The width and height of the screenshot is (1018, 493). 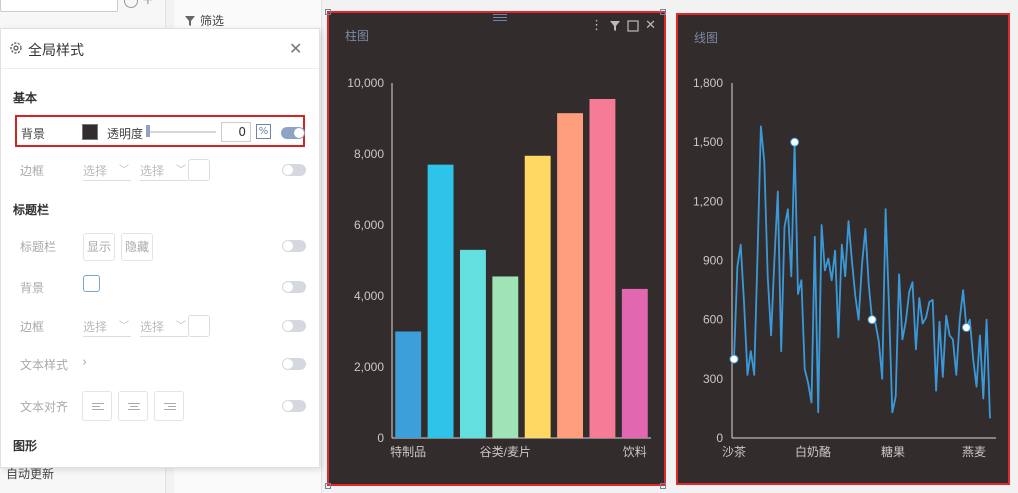 I want to click on opacity-input: 0, so click(x=236, y=132).